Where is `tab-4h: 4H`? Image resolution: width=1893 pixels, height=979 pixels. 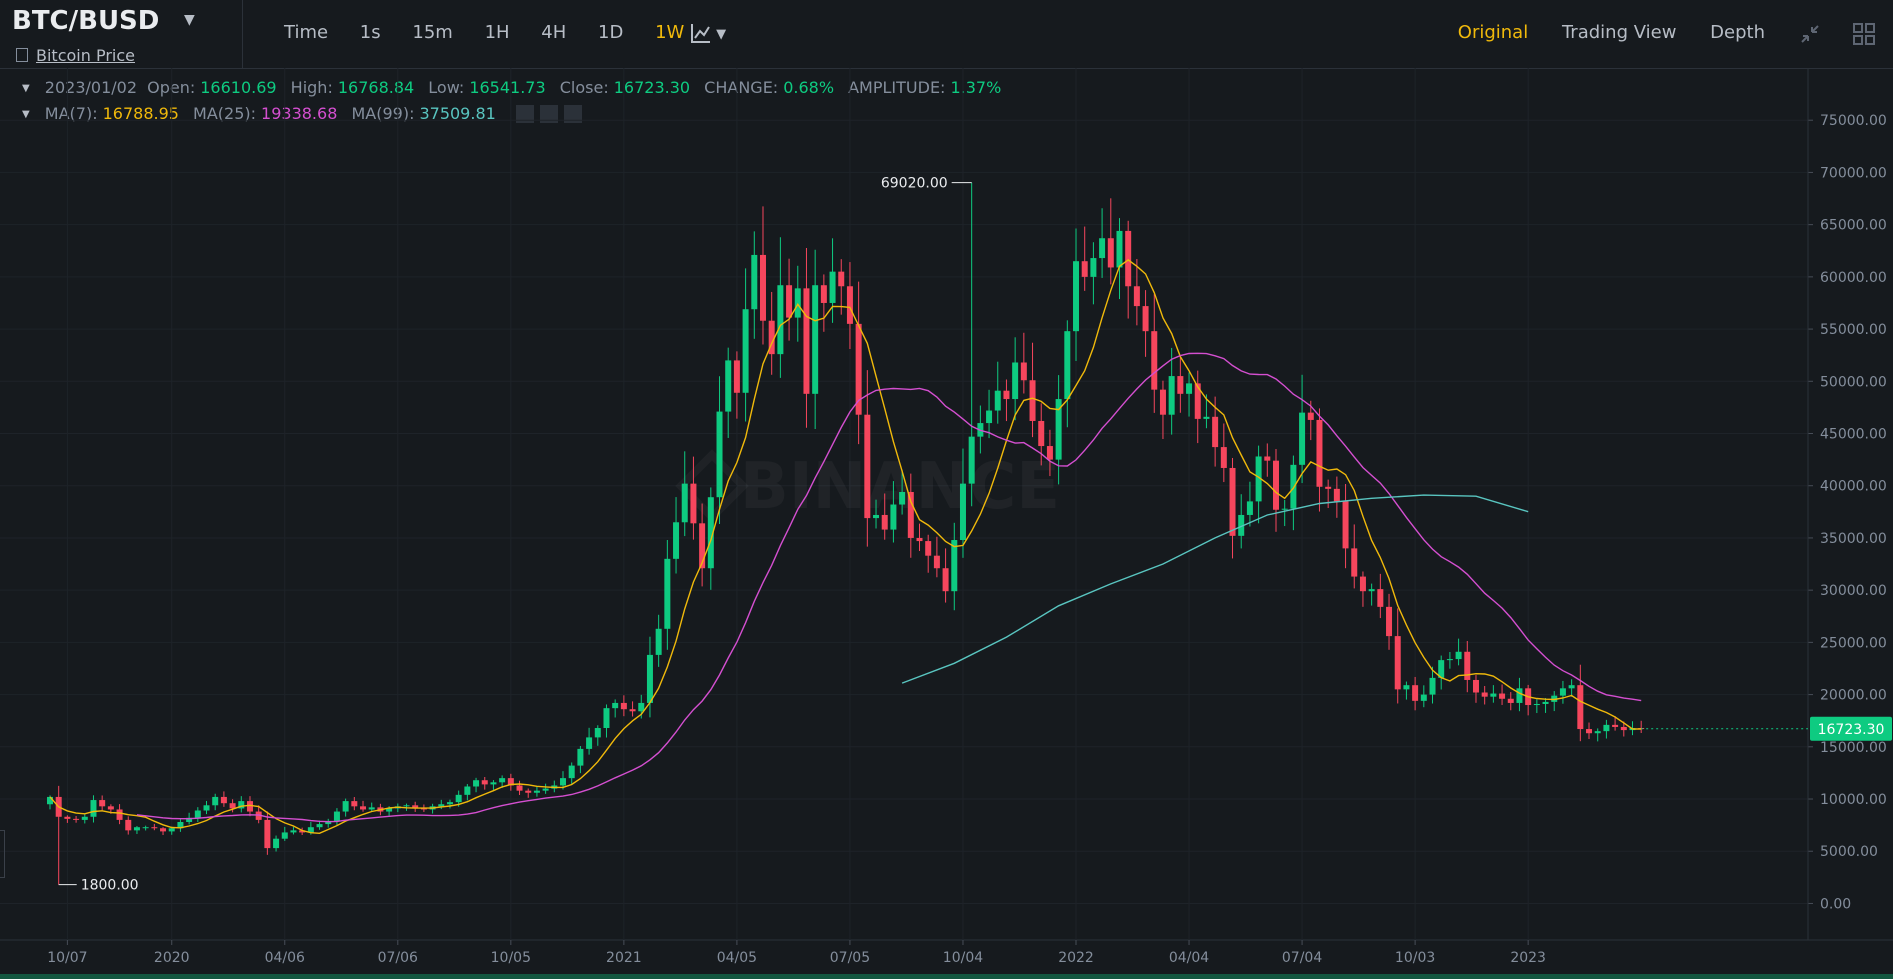
tab-4h: 4H is located at coordinates (554, 32).